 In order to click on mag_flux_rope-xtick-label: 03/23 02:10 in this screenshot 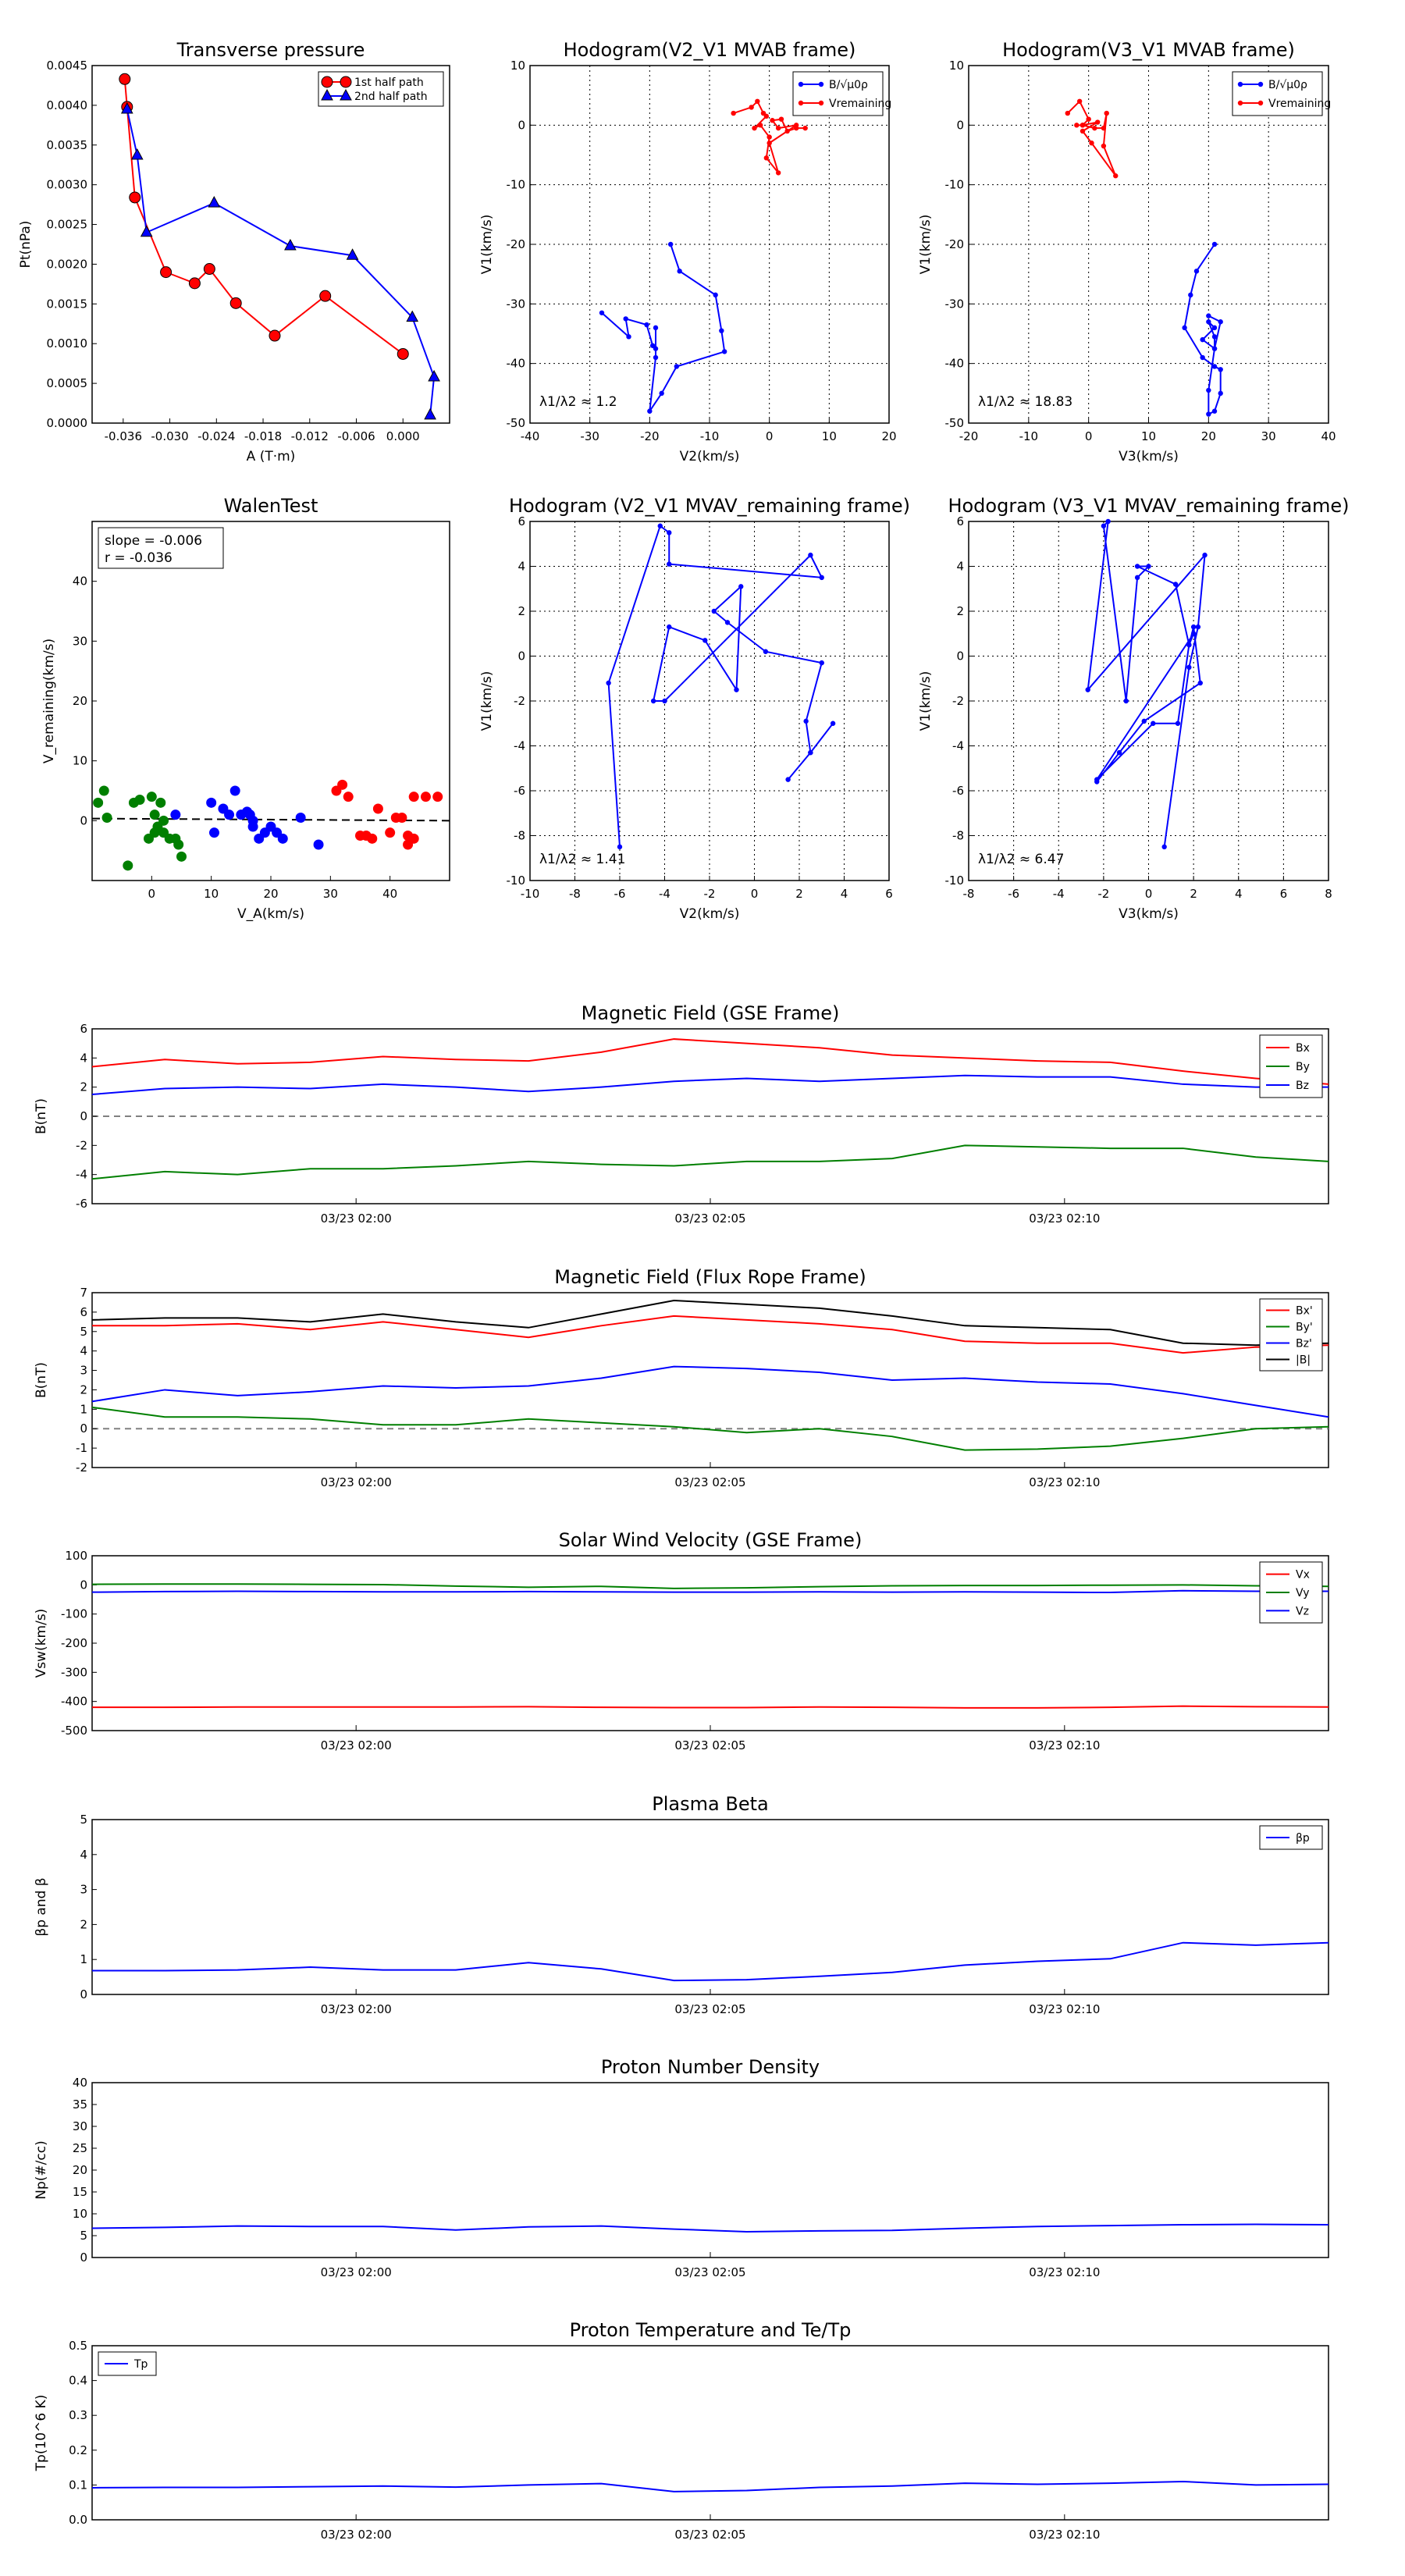, I will do `click(1065, 1482)`.